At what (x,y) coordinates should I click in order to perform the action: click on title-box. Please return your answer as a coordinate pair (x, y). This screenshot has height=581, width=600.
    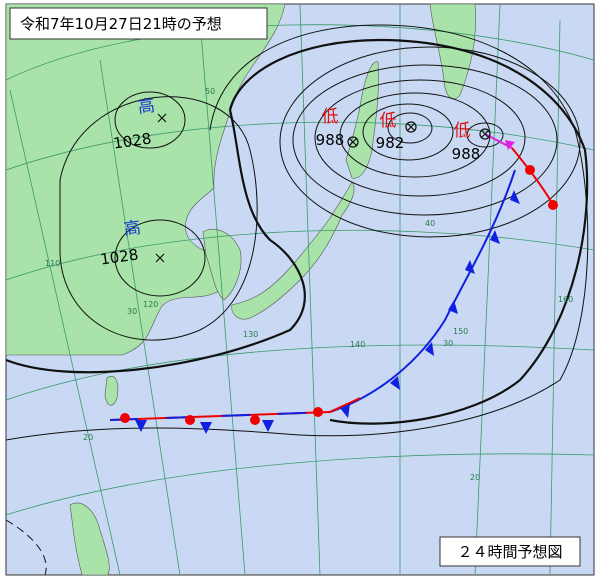
    Looking at the image, I should click on (138, 23).